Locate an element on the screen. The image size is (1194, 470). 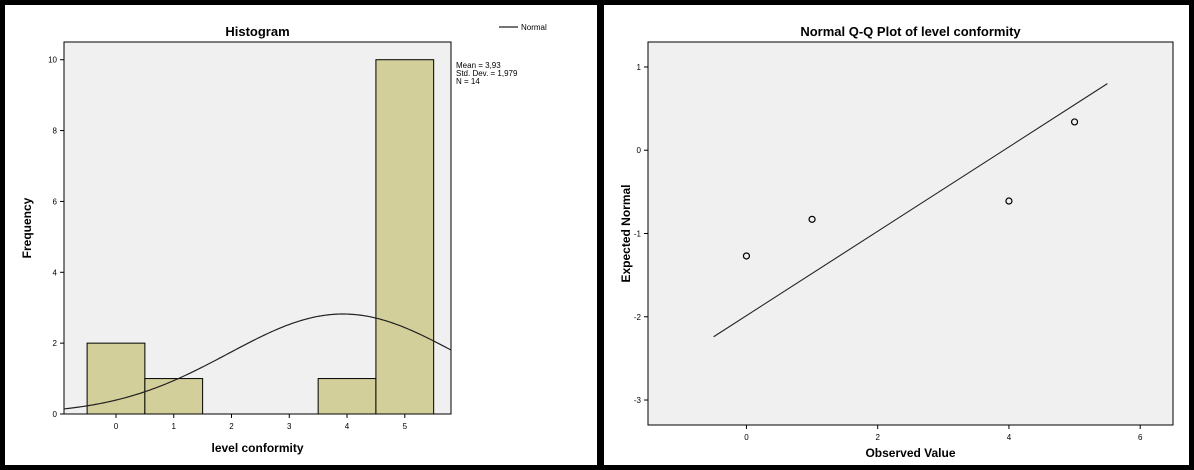
y-tick-label: 8 is located at coordinates (55, 131).